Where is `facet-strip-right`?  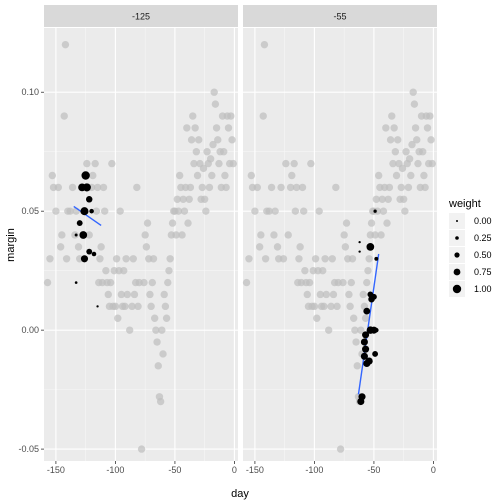 facet-strip-right is located at coordinates (340, 16).